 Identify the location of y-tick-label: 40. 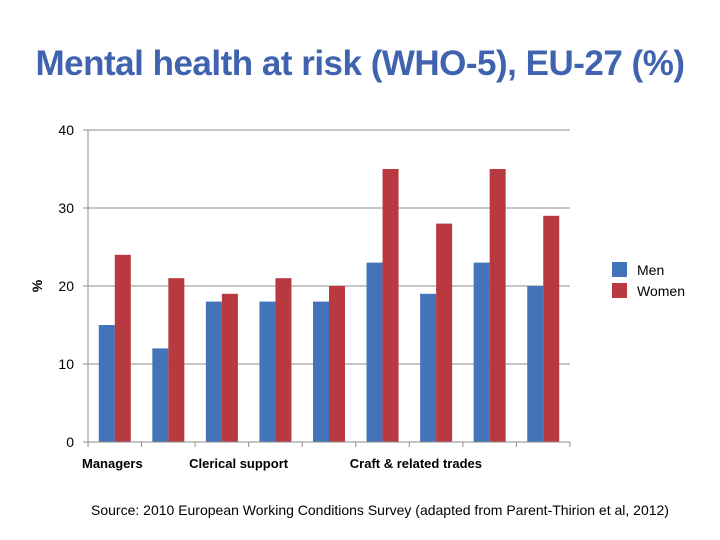
(66, 130).